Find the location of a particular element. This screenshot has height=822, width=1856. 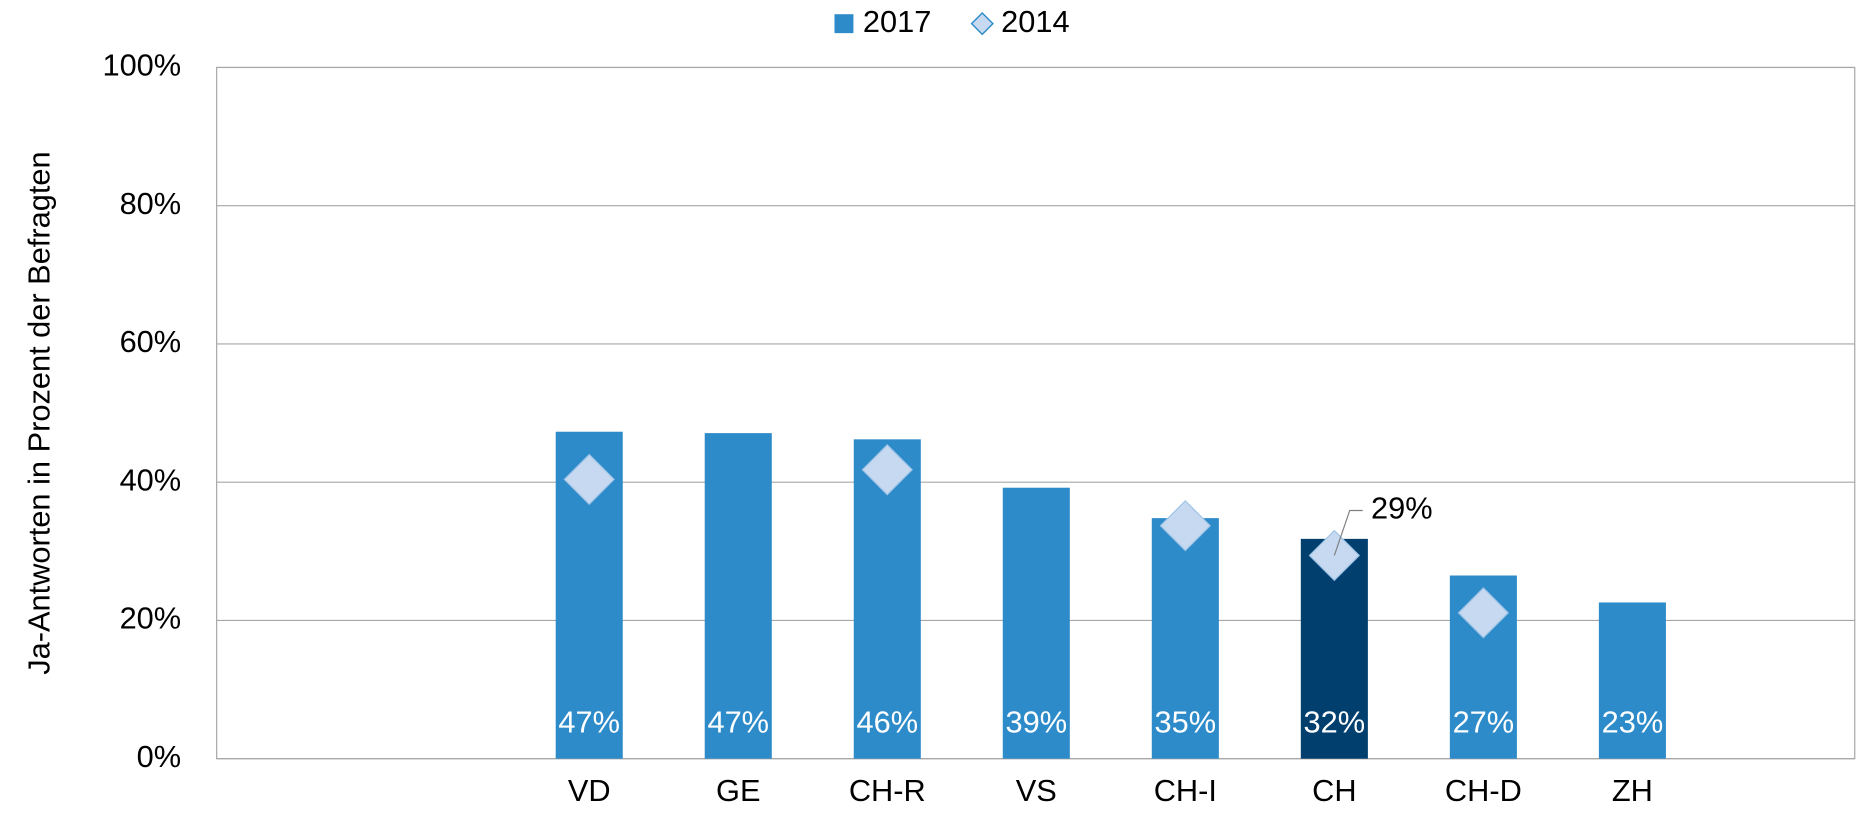

x-tick-label: CH-I is located at coordinates (1185, 790).